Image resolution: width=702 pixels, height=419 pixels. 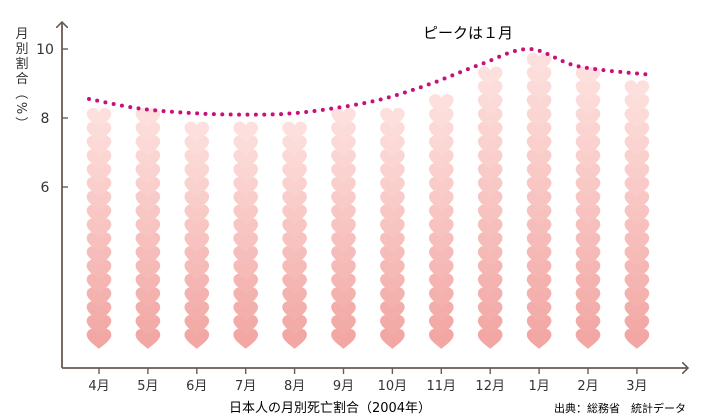 I want to click on y-axis-label-char: %, so click(x=20, y=108).